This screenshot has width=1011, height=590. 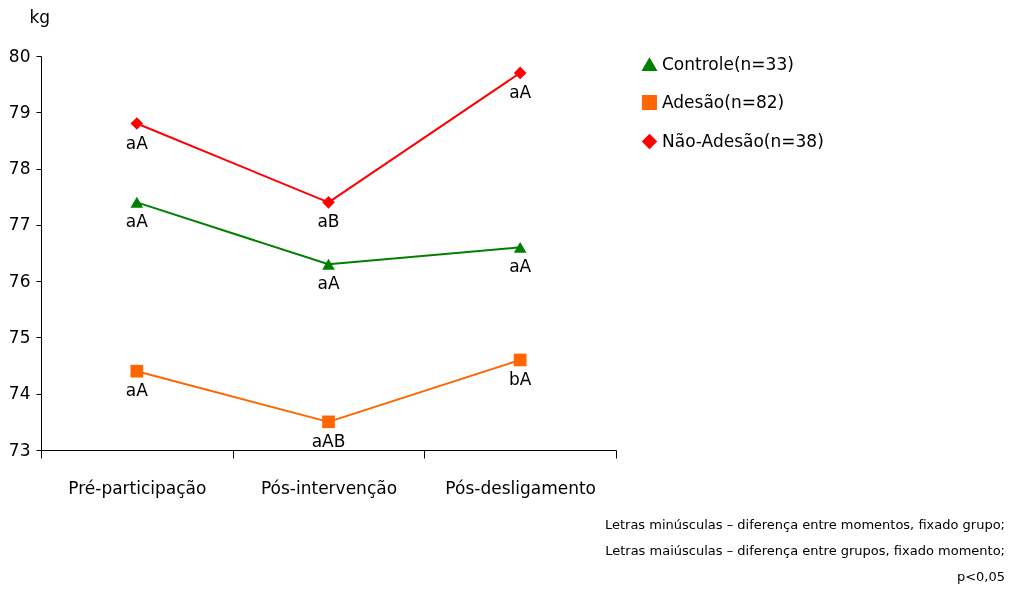 What do you see at coordinates (520, 378) in the screenshot?
I see `data-label: bA` at bounding box center [520, 378].